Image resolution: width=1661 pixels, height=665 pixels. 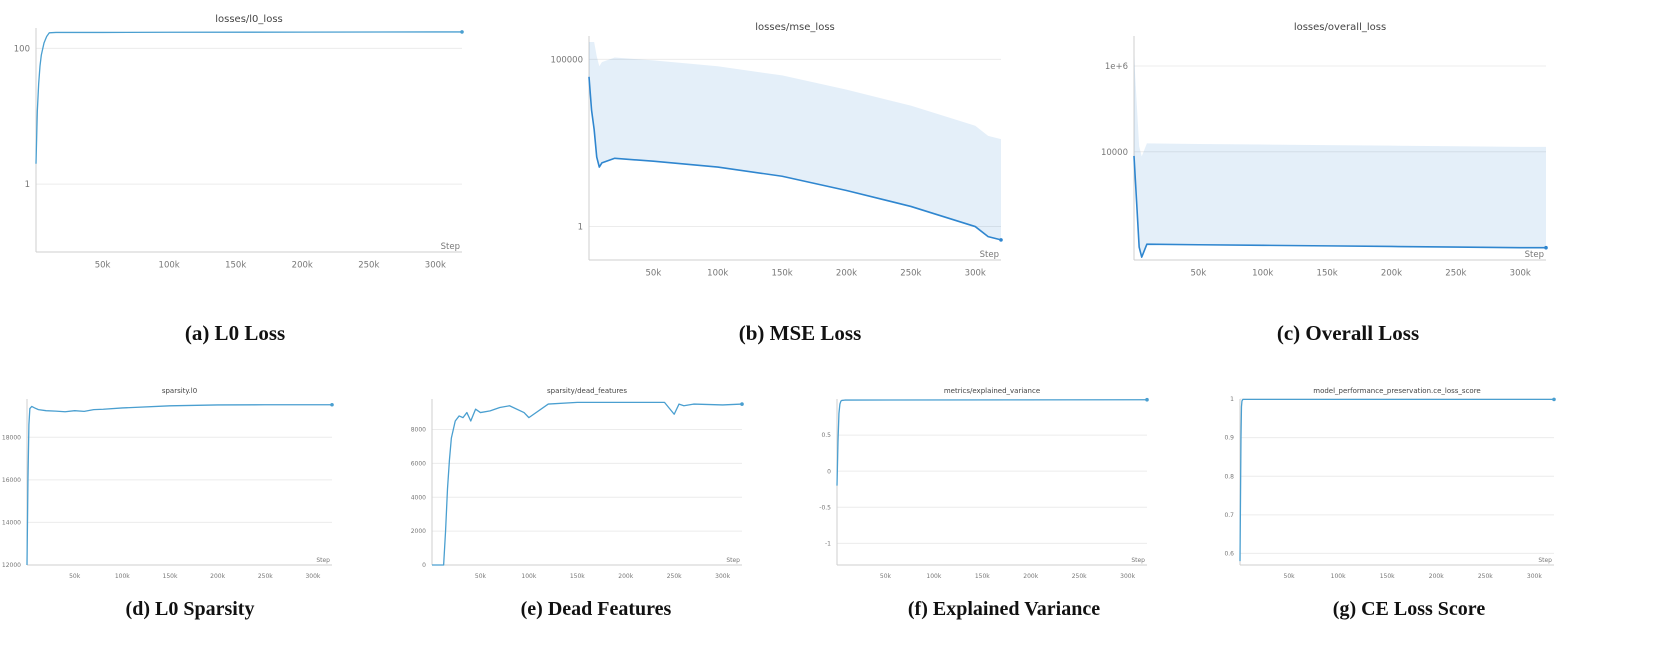 What do you see at coordinates (1340, 27) in the screenshot?
I see `chart-title: losses/overall_loss` at bounding box center [1340, 27].